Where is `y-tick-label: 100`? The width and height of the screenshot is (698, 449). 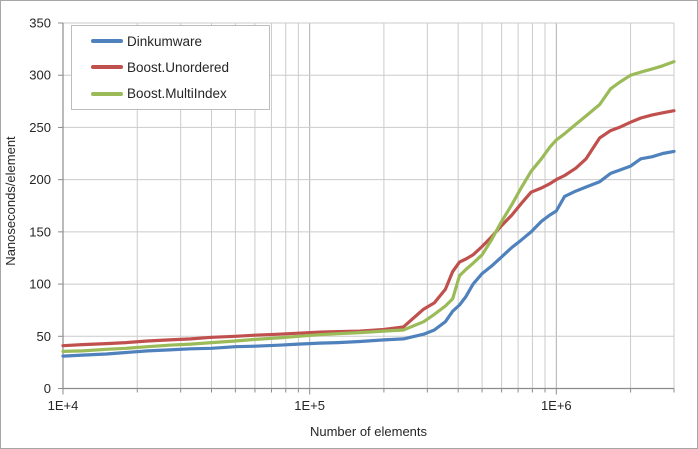 y-tick-label: 100 is located at coordinates (40, 284).